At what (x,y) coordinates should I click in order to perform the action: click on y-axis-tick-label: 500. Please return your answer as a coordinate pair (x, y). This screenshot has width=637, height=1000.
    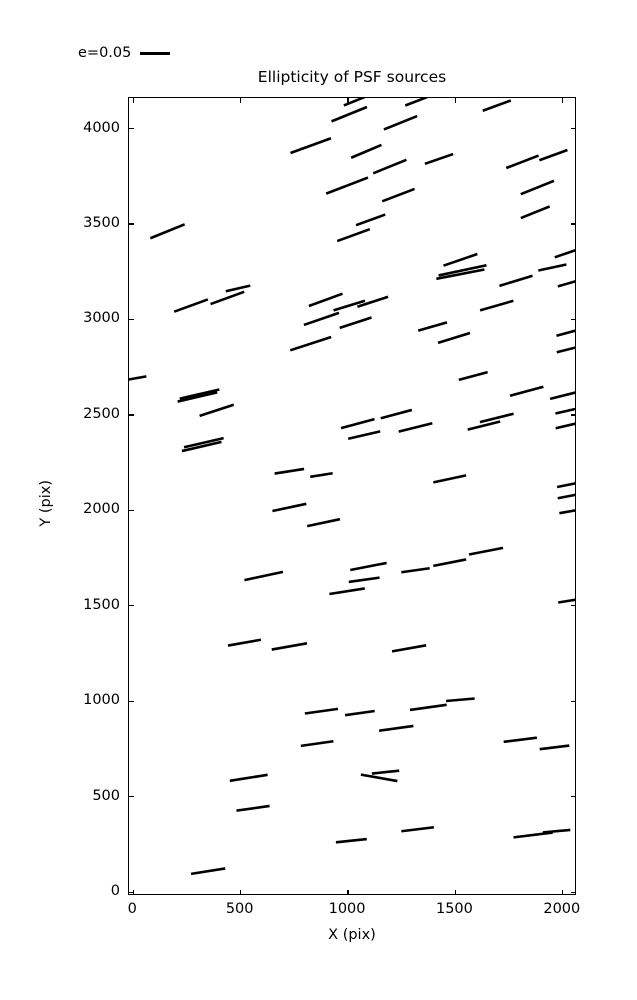
    Looking at the image, I should click on (106, 795).